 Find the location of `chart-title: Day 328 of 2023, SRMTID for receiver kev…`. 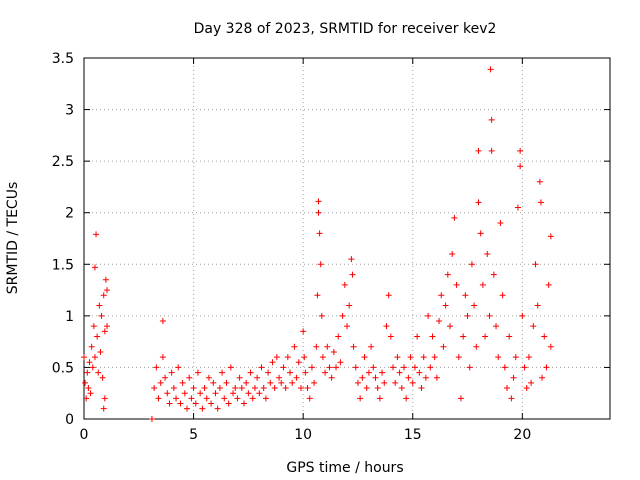

chart-title: Day 328 of 2023, SRMTID for receiver kev… is located at coordinates (345, 29).